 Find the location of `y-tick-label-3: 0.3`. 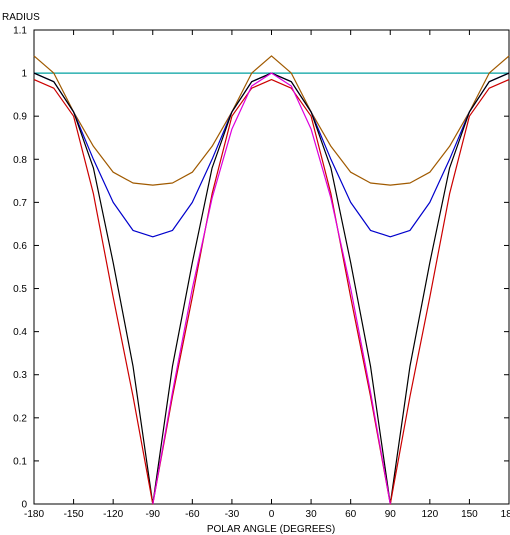

y-tick-label-3: 0.3 is located at coordinates (20, 375).